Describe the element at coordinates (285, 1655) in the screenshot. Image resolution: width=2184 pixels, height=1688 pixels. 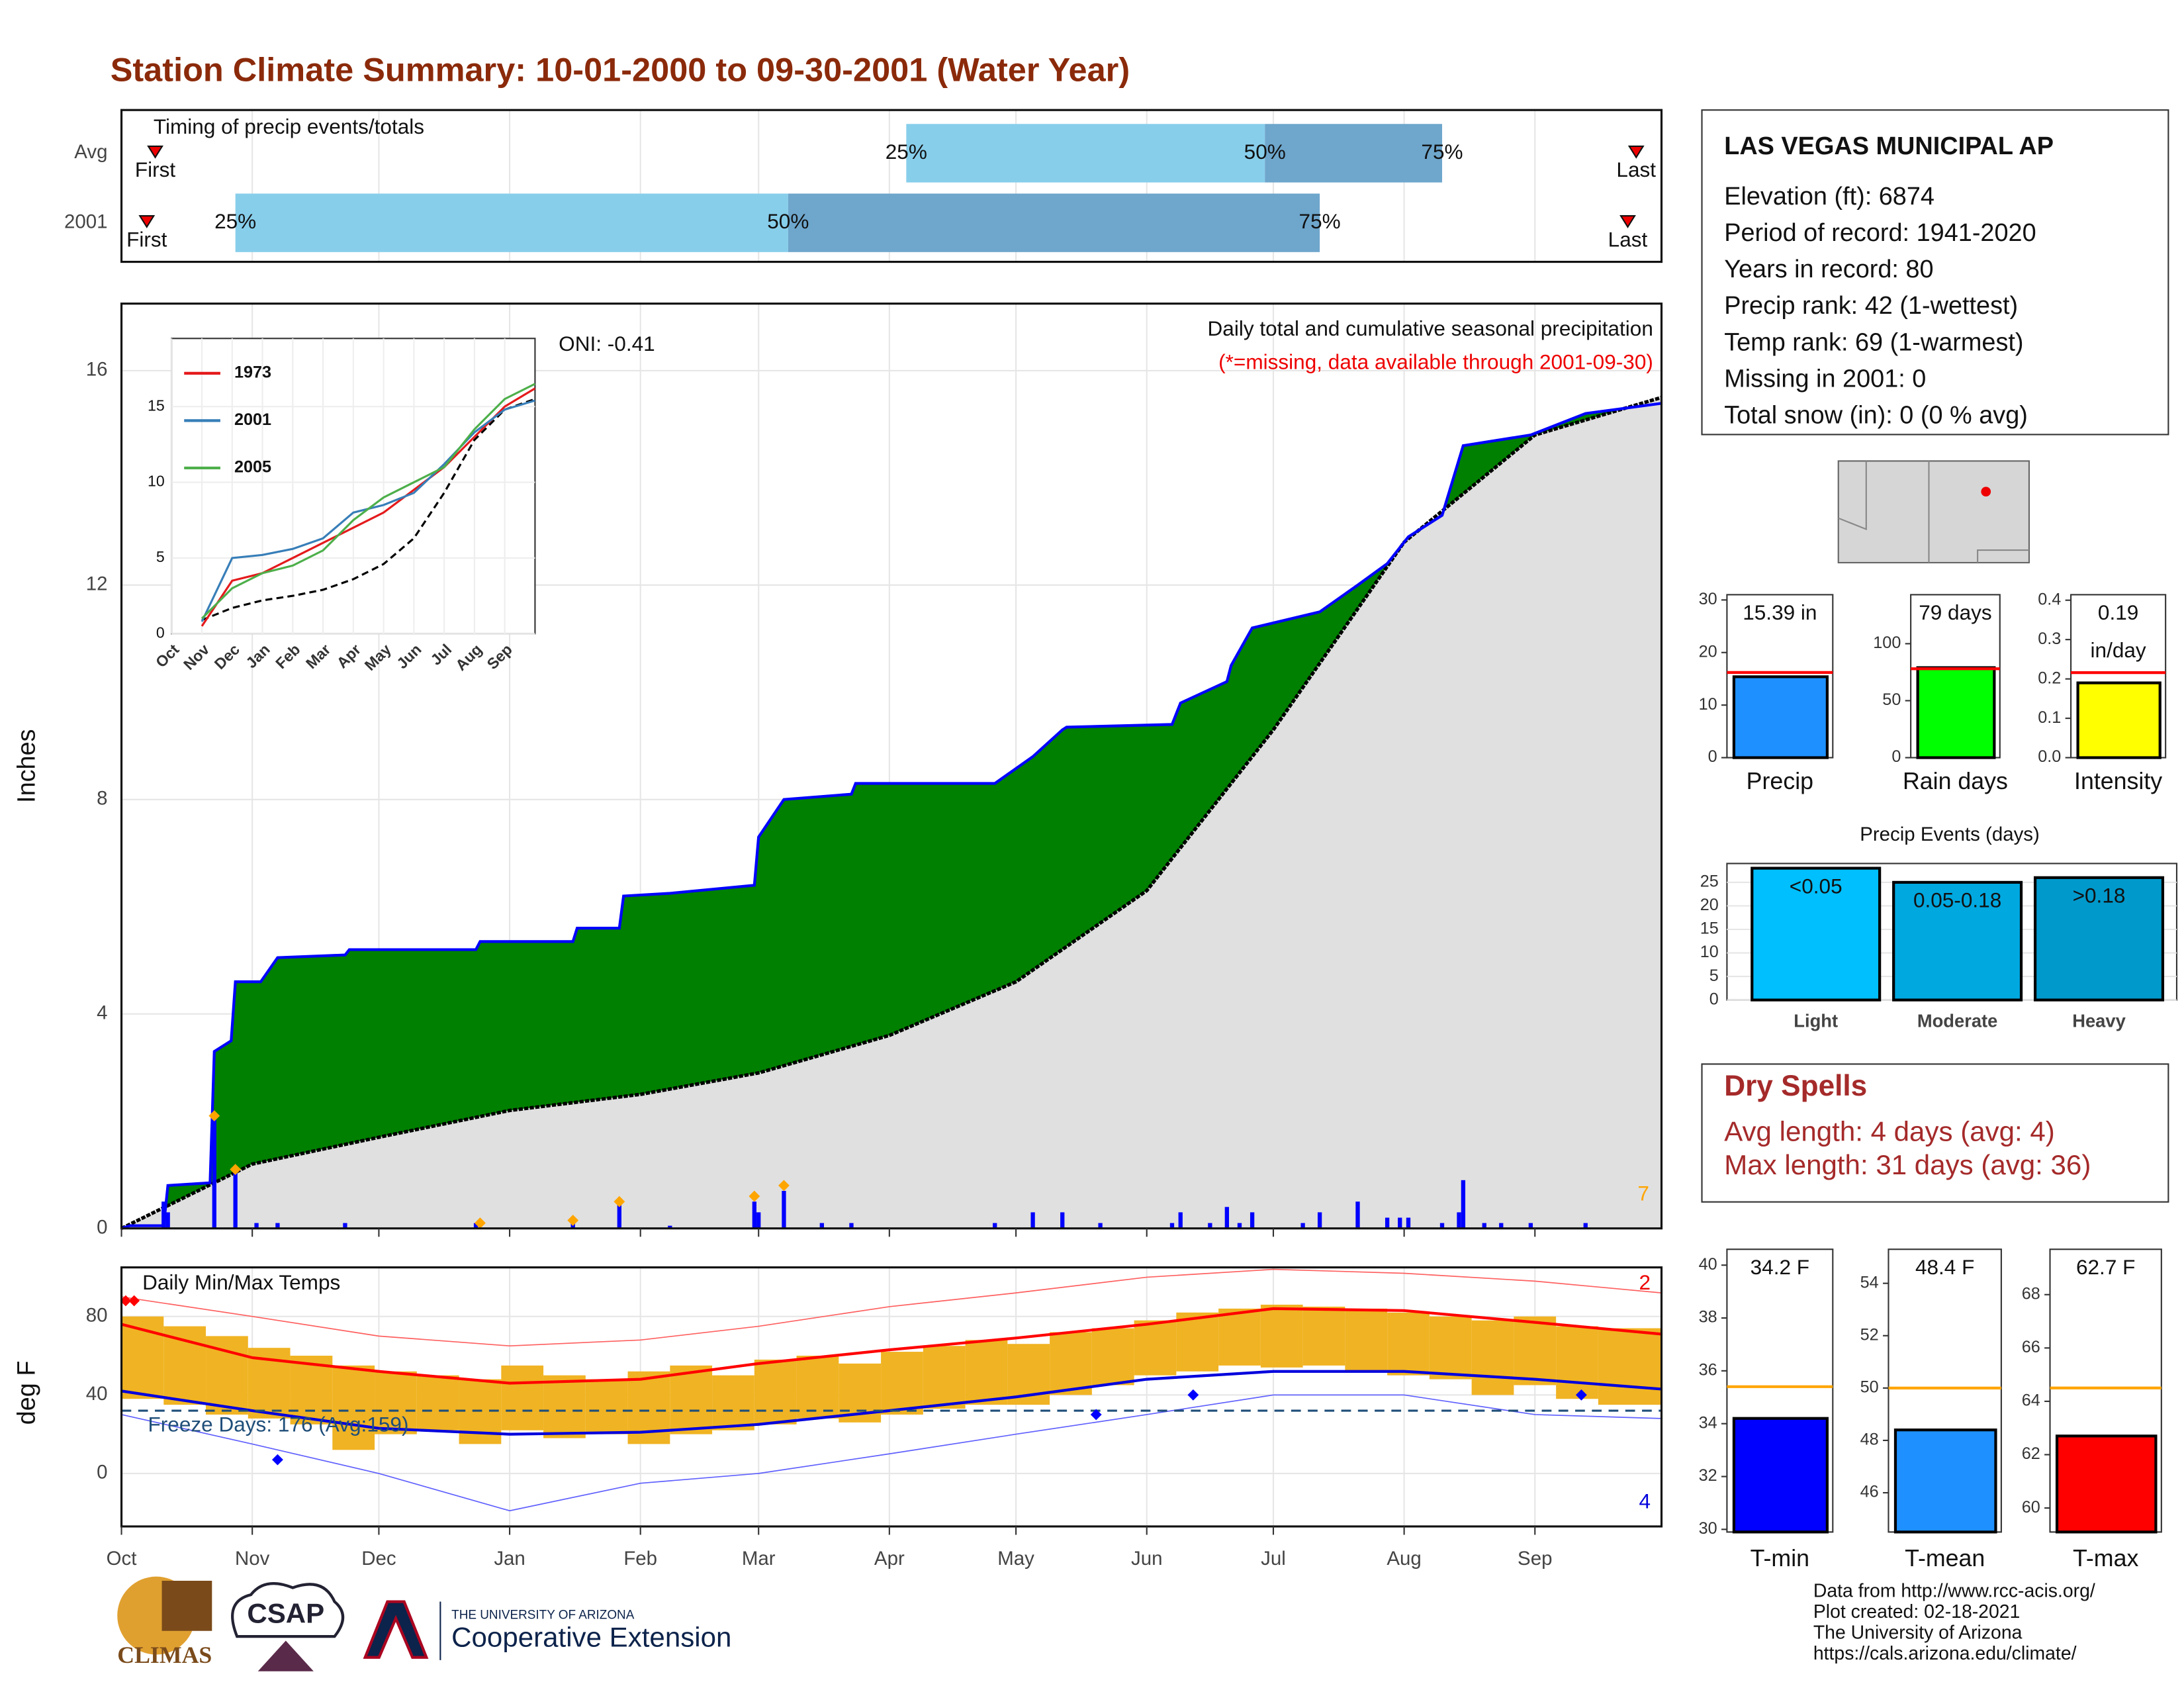
I see `csap-mountain` at that location.